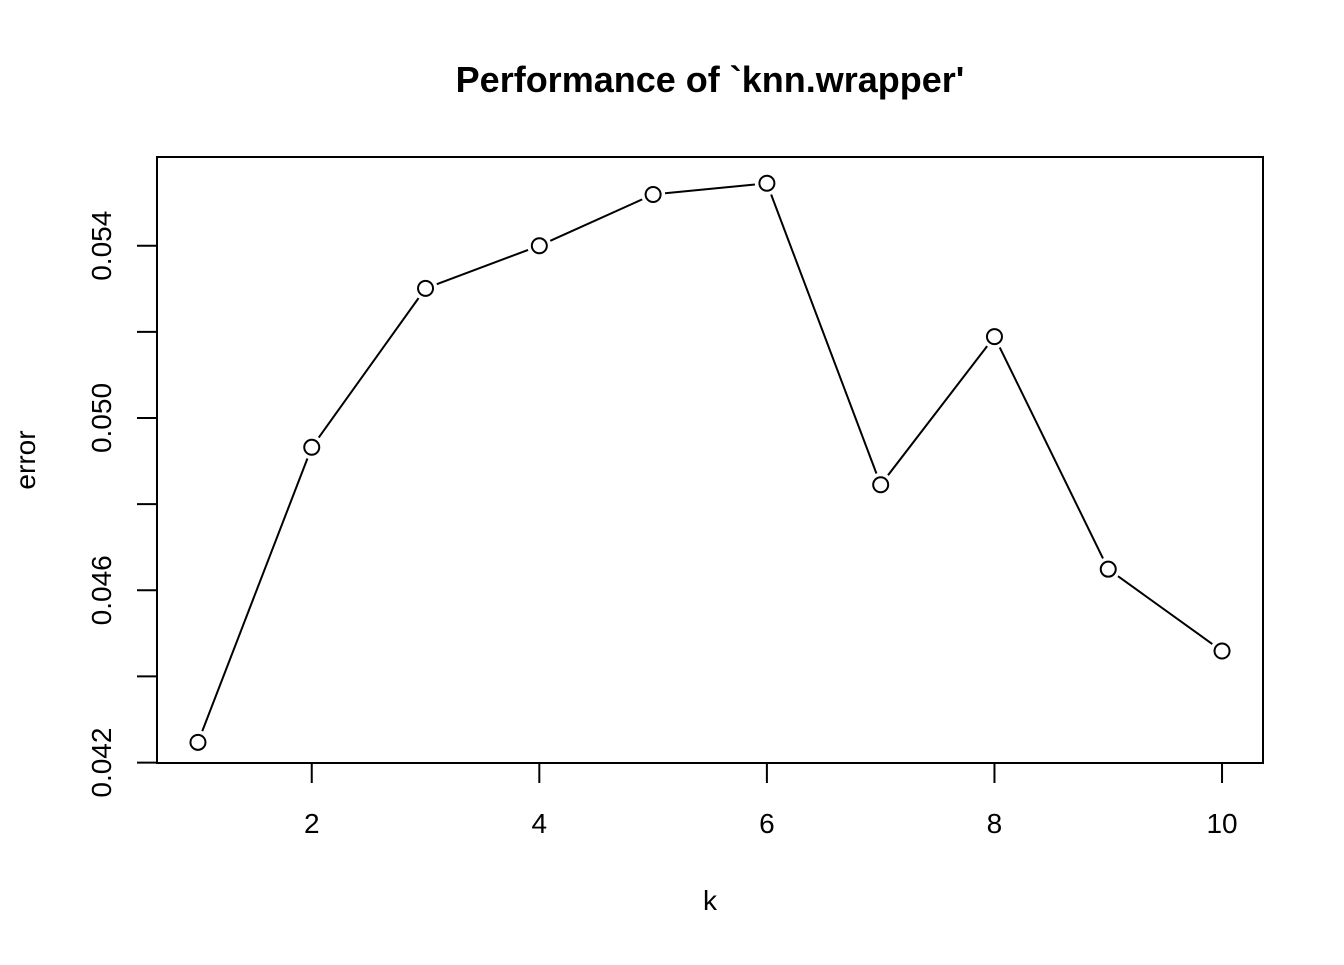  Describe the element at coordinates (995, 823) in the screenshot. I see `x-tick-label: 8` at that location.